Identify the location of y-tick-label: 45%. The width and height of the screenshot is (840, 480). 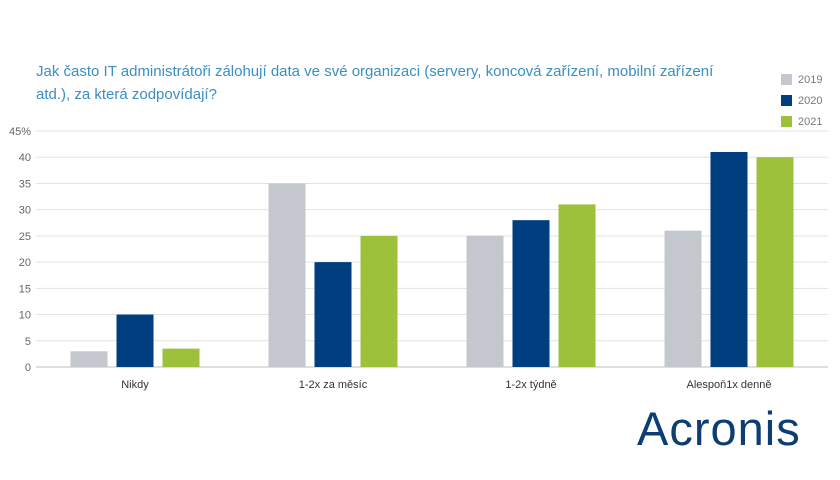
(20, 132).